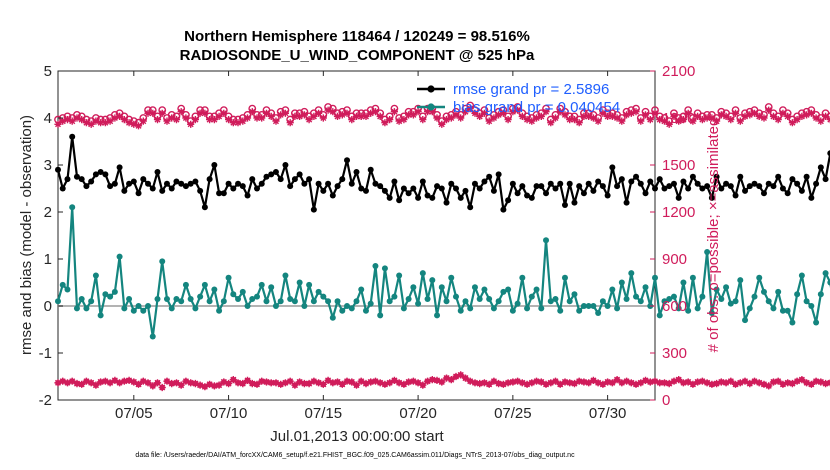 This screenshot has height=470, width=830. I want to click on legend-bias-marker, so click(431, 107).